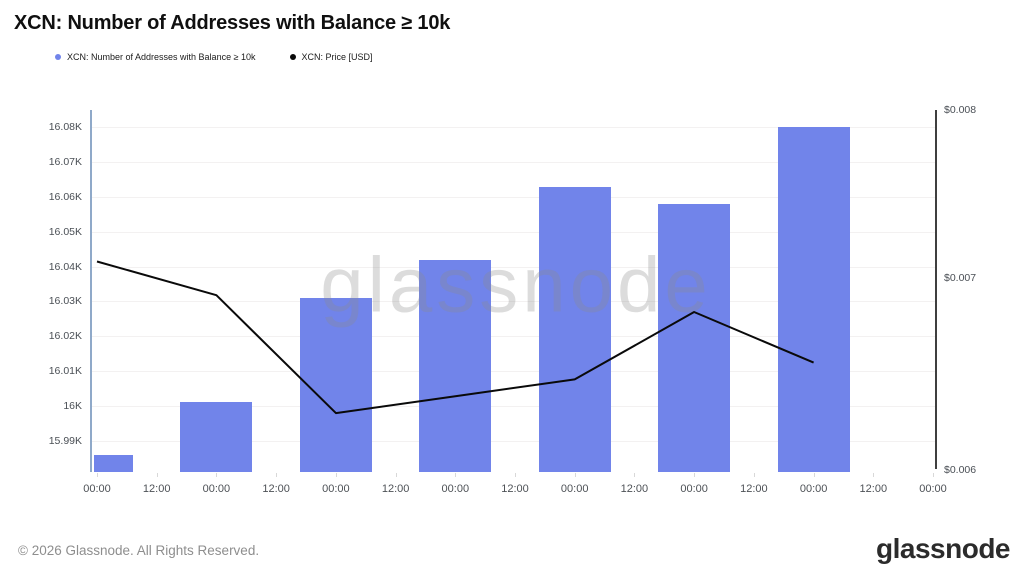 The height and width of the screenshot is (575, 1024). Describe the element at coordinates (337, 57) in the screenshot. I see `legend-label-price: XCN: Price [USD]` at that location.